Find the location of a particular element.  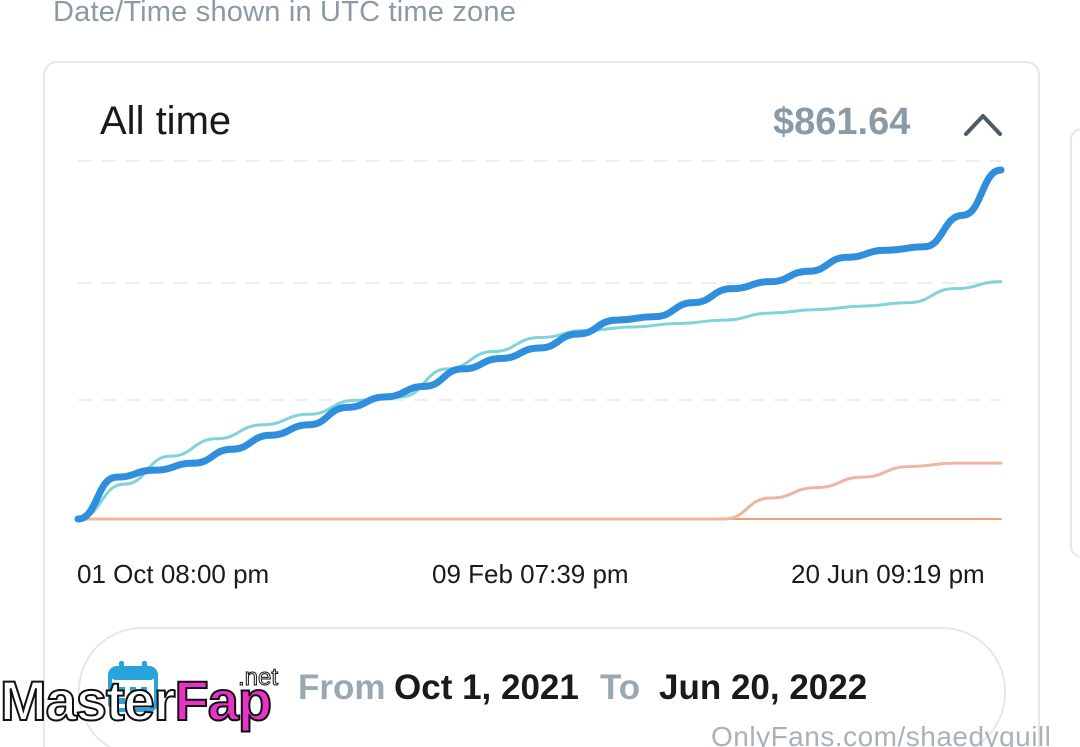

card-title: All time is located at coordinates (166, 121).